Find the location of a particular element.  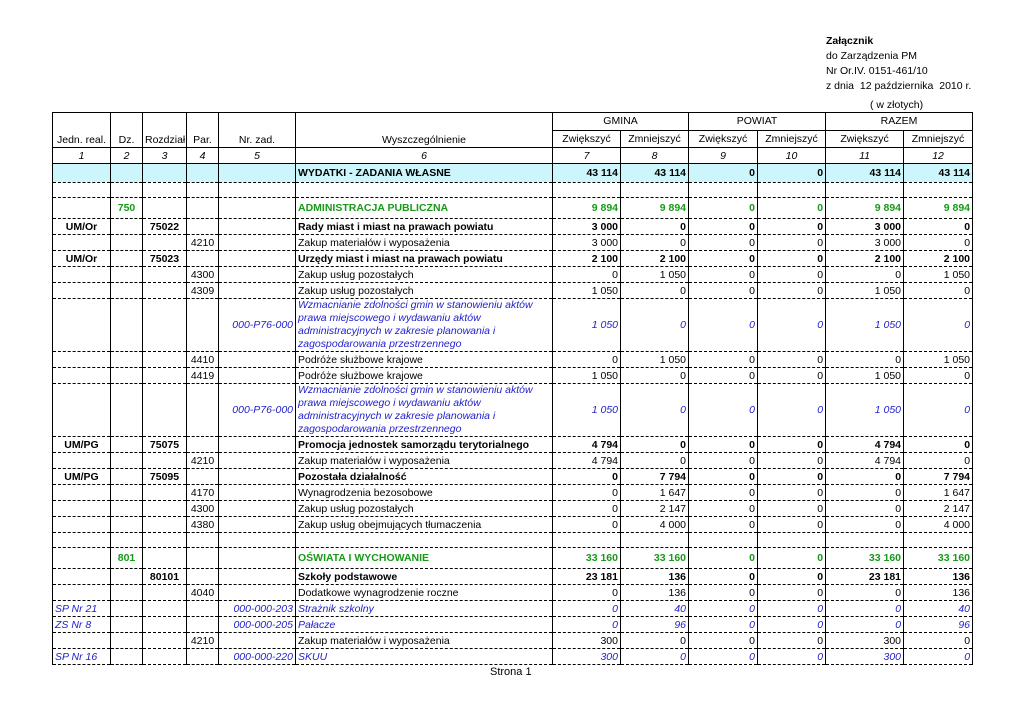

cell: Zakup usług pozostałych is located at coordinates (424, 274).